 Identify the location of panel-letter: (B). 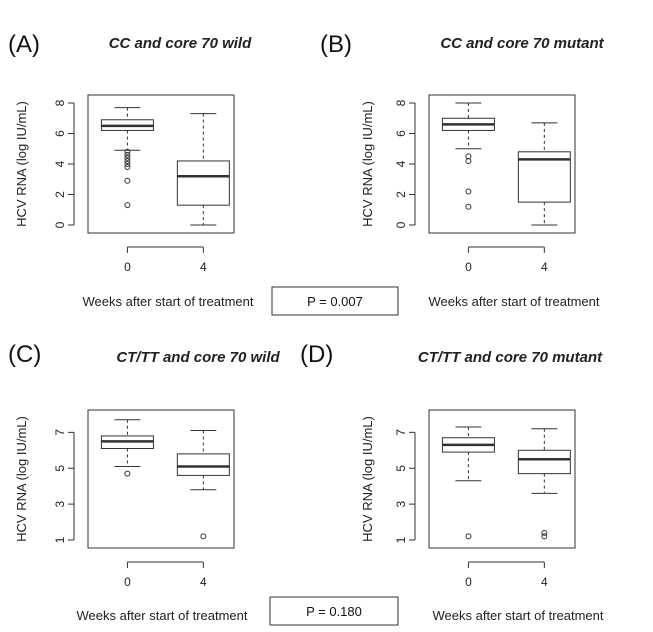
(336, 44).